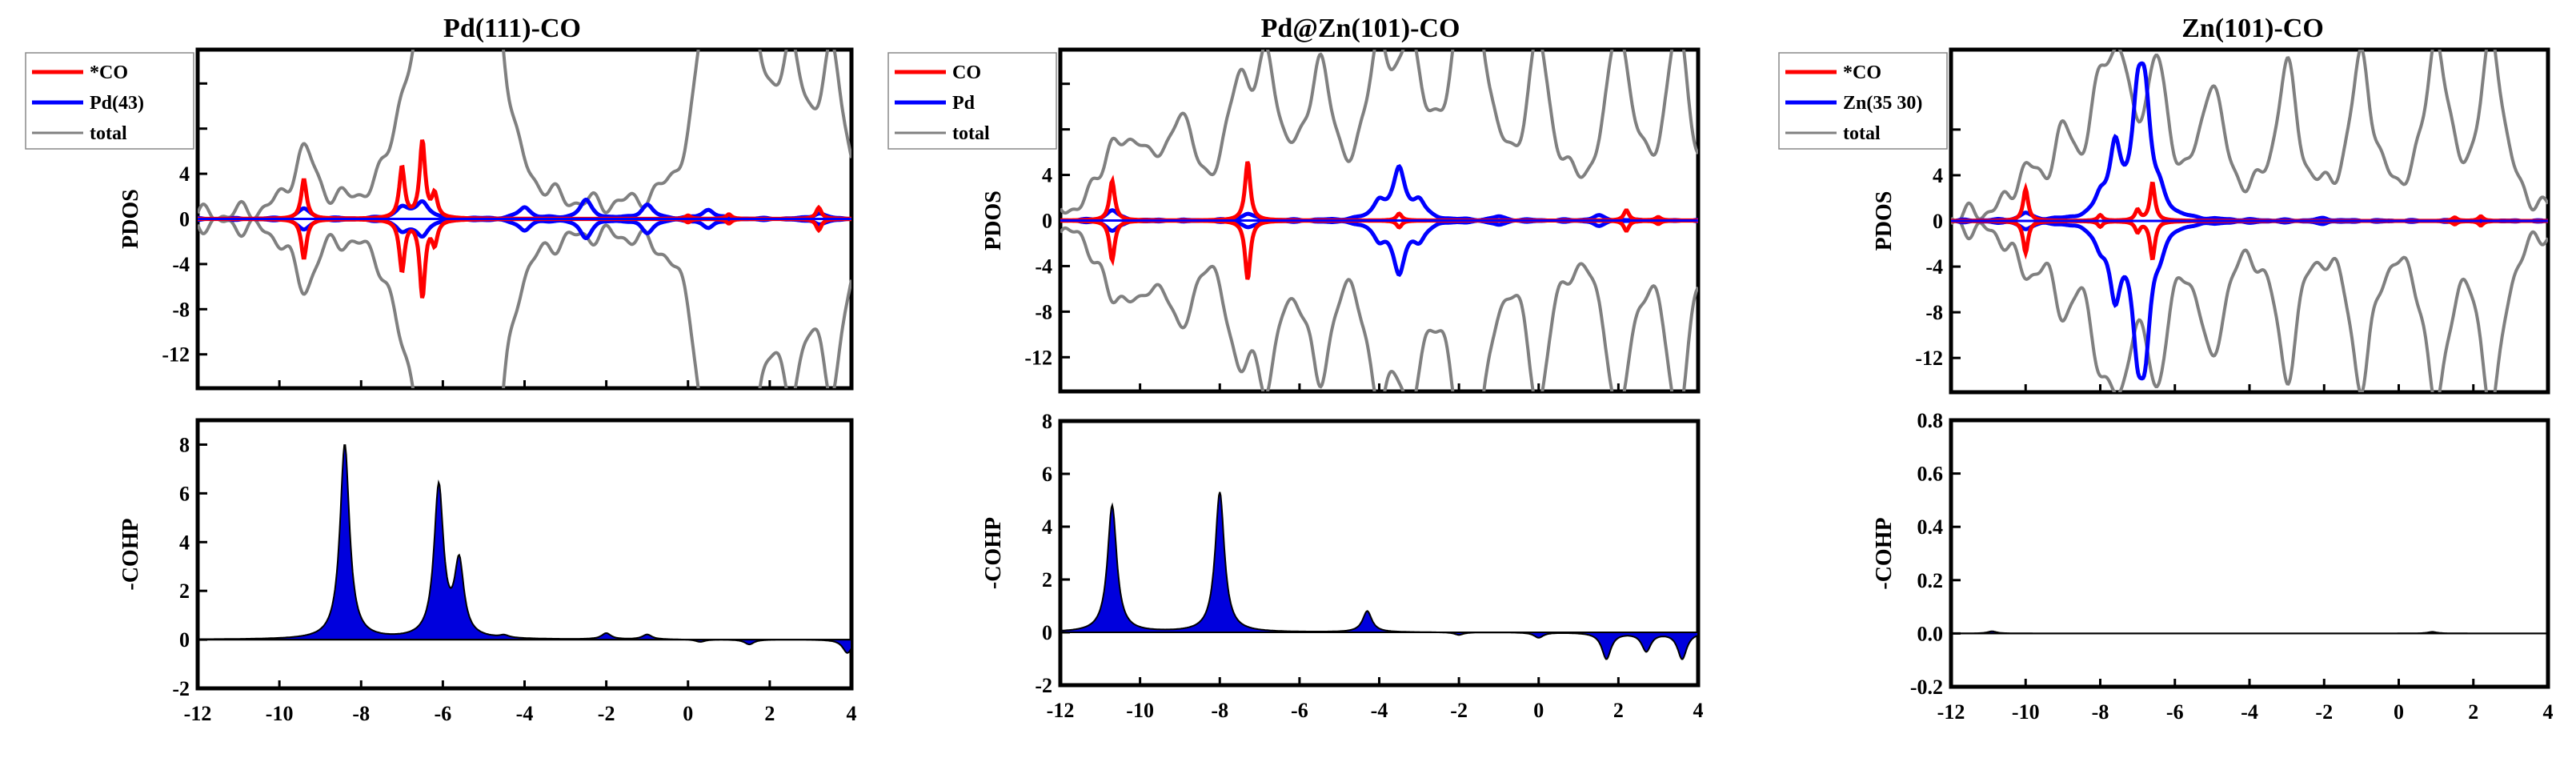  What do you see at coordinates (1930, 474) in the screenshot?
I see `y-tick-label: 0.6` at bounding box center [1930, 474].